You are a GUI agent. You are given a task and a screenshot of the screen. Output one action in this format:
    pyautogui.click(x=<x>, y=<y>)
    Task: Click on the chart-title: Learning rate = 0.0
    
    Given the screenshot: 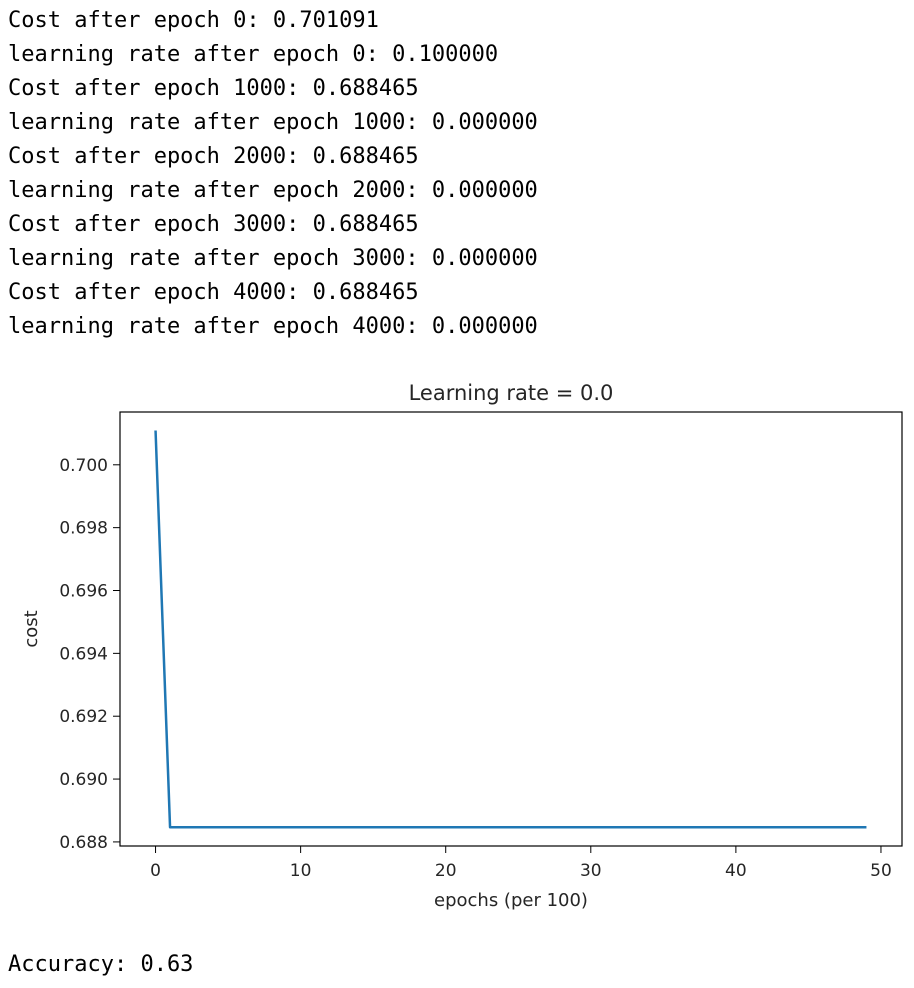 What is the action you would take?
    pyautogui.click(x=511, y=393)
    